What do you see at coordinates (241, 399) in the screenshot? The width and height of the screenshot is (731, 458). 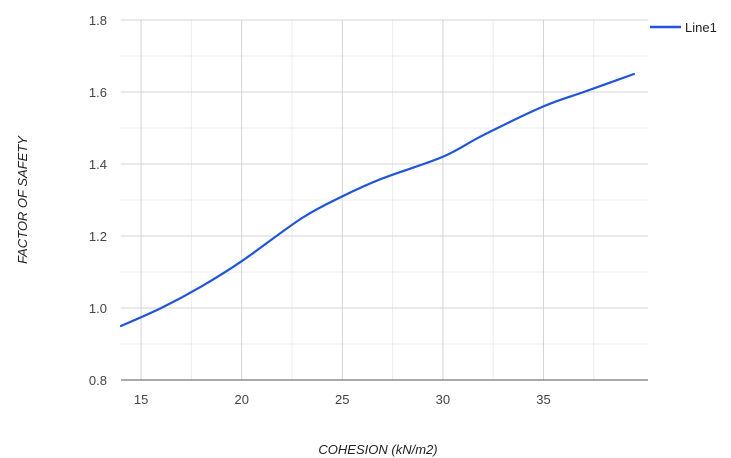 I see `x-tick-label: 20` at bounding box center [241, 399].